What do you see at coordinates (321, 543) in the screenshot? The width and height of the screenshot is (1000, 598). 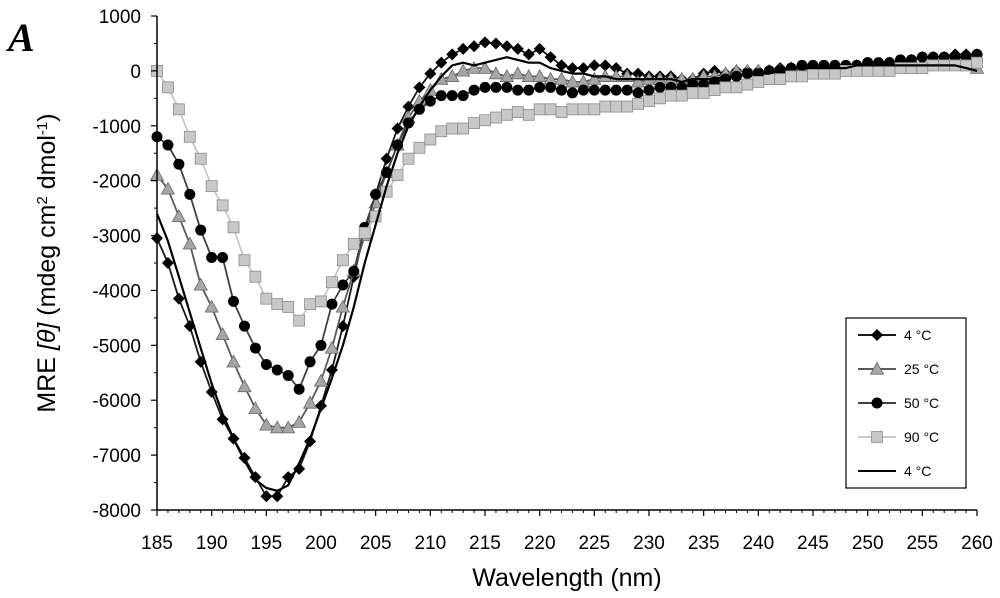 I see `x-tick-label: 200` at bounding box center [321, 543].